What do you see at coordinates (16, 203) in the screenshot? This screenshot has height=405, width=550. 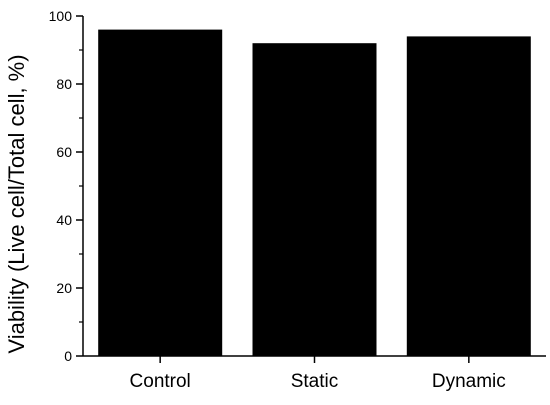 I see `y-axis-title: Viability (Live cell/Total cell, %)` at bounding box center [16, 203].